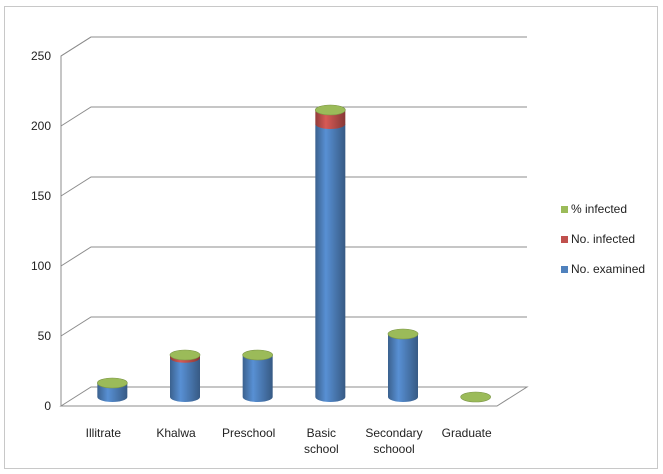 The width and height of the screenshot is (663, 474). I want to click on chart-floor, so click(294, 396).